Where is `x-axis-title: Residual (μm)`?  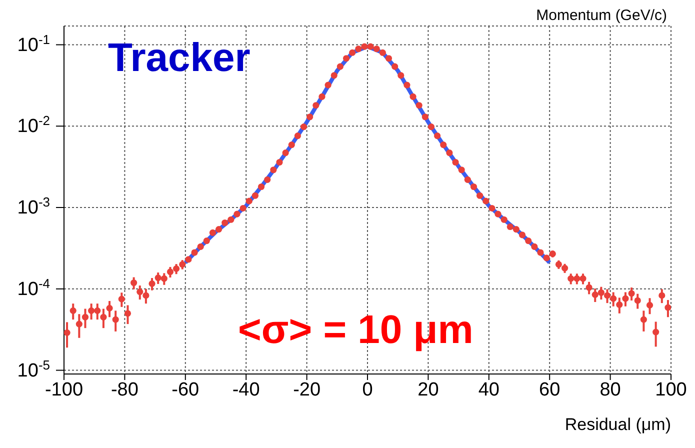 x-axis-title: Residual (μm) is located at coordinates (617, 424).